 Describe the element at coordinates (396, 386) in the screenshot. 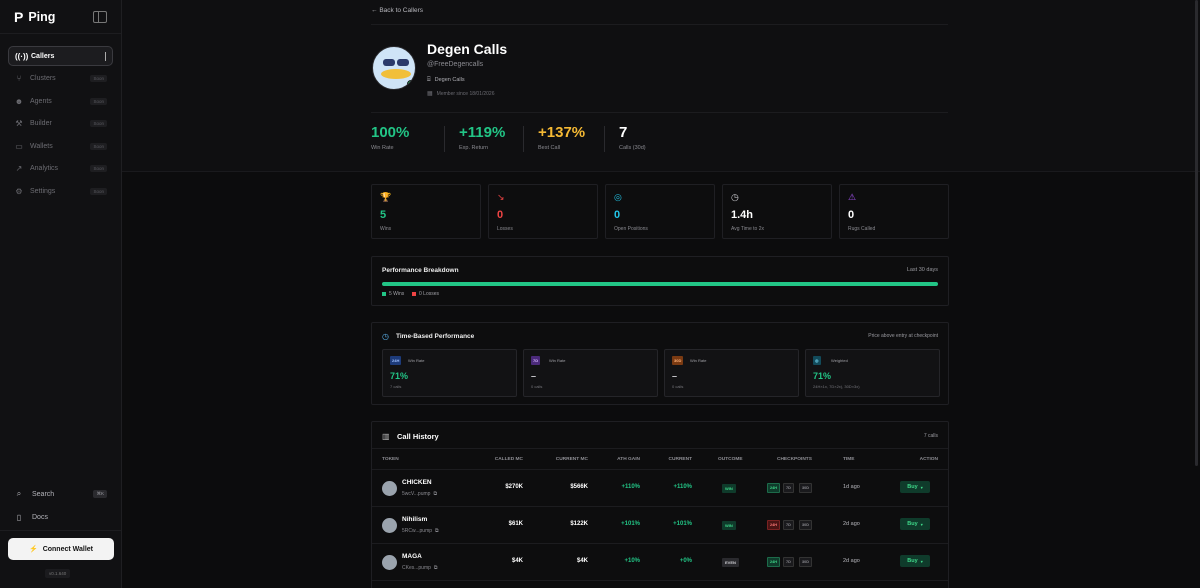

I see `period-sub: 7 calls` at that location.